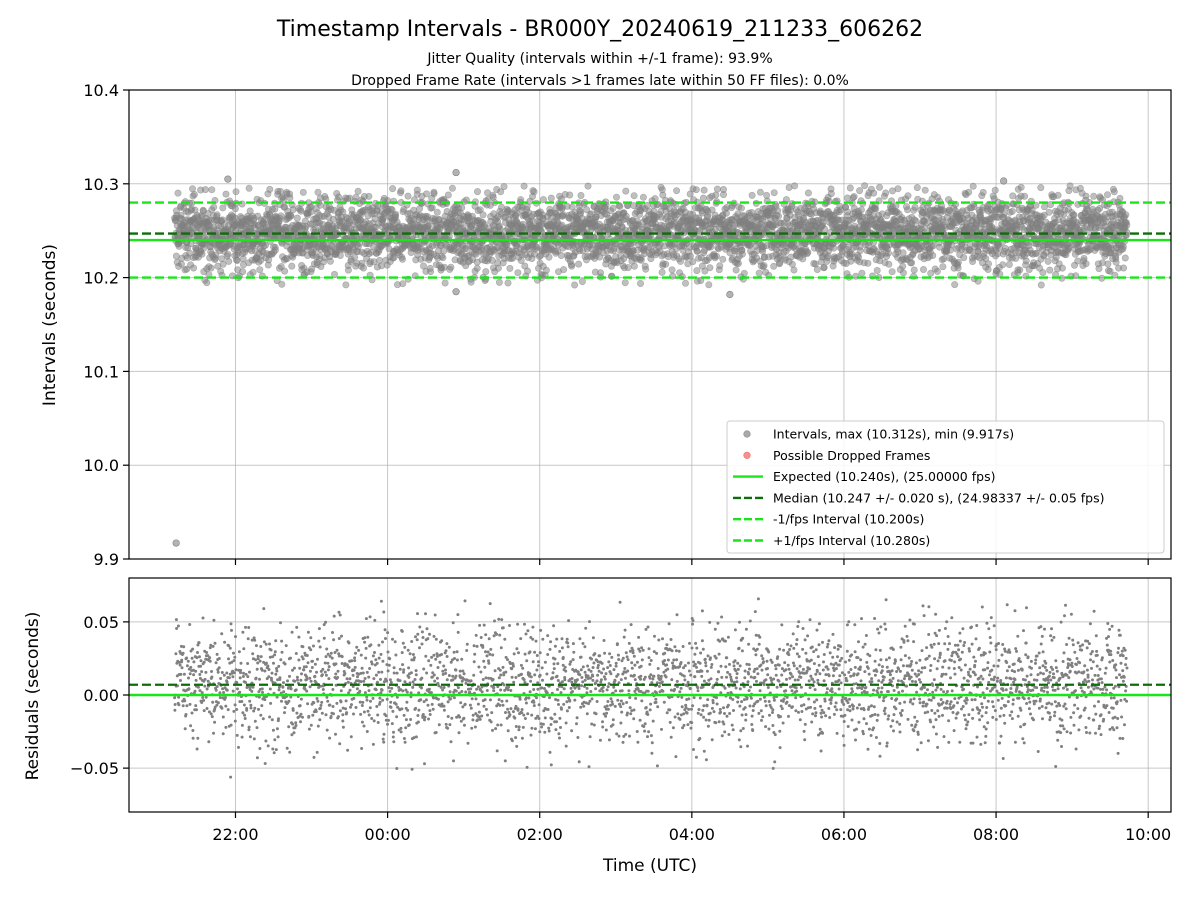  What do you see at coordinates (851, 455) in the screenshot?
I see `legend-label: Possible Dropped Frames` at bounding box center [851, 455].